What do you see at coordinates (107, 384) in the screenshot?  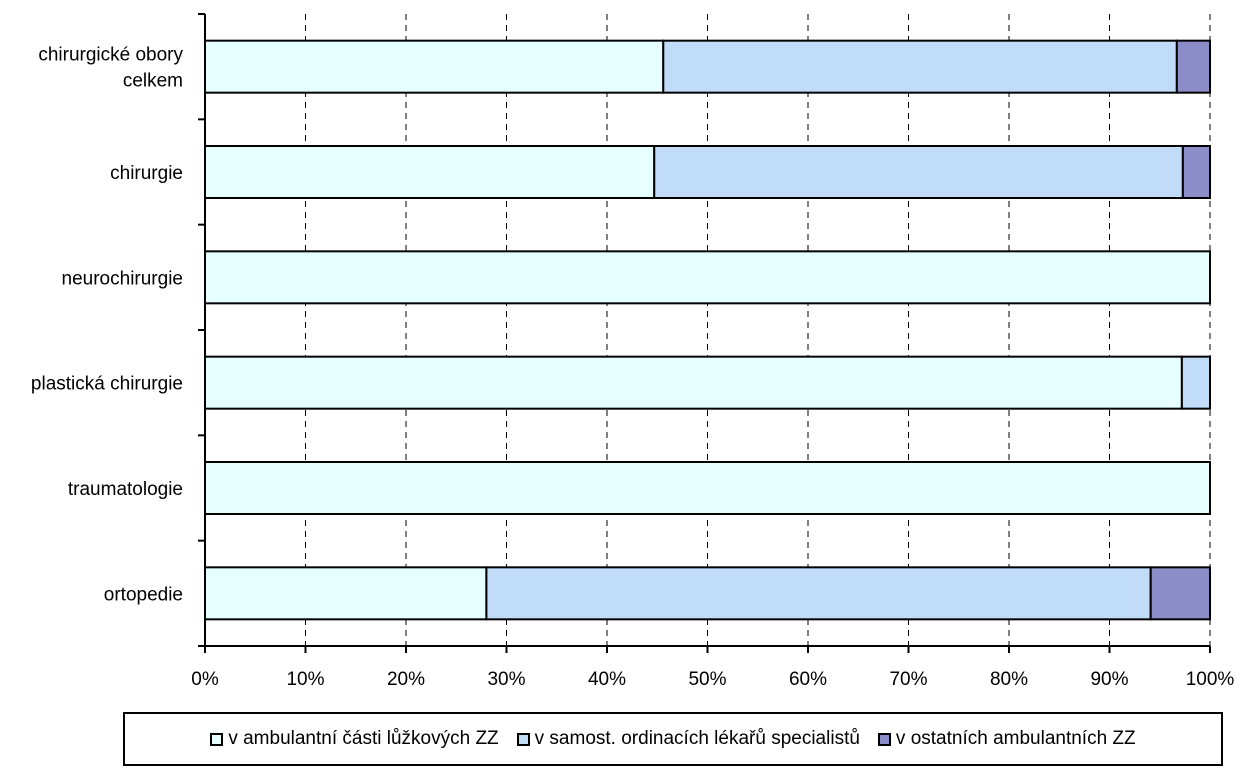 I see `category-label: plastická chirurgie` at bounding box center [107, 384].